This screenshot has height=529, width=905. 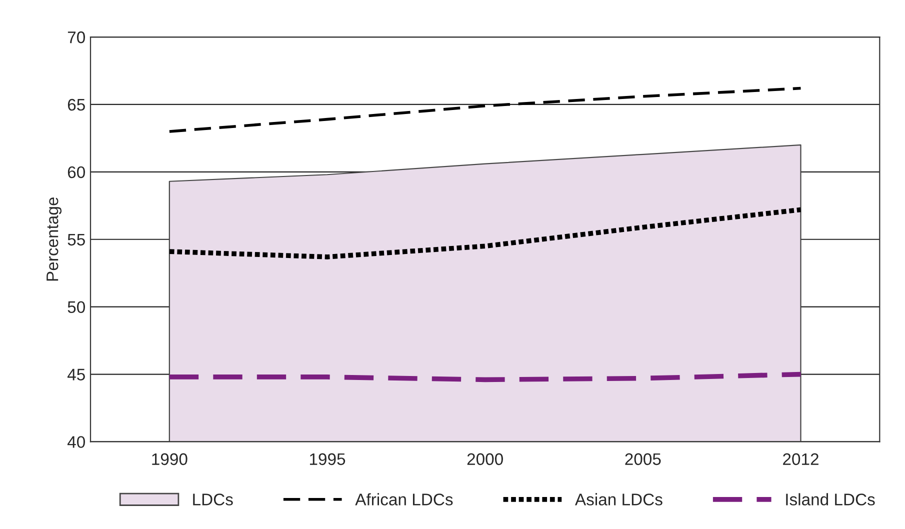 I want to click on y-tick-label: 60, so click(x=76, y=172).